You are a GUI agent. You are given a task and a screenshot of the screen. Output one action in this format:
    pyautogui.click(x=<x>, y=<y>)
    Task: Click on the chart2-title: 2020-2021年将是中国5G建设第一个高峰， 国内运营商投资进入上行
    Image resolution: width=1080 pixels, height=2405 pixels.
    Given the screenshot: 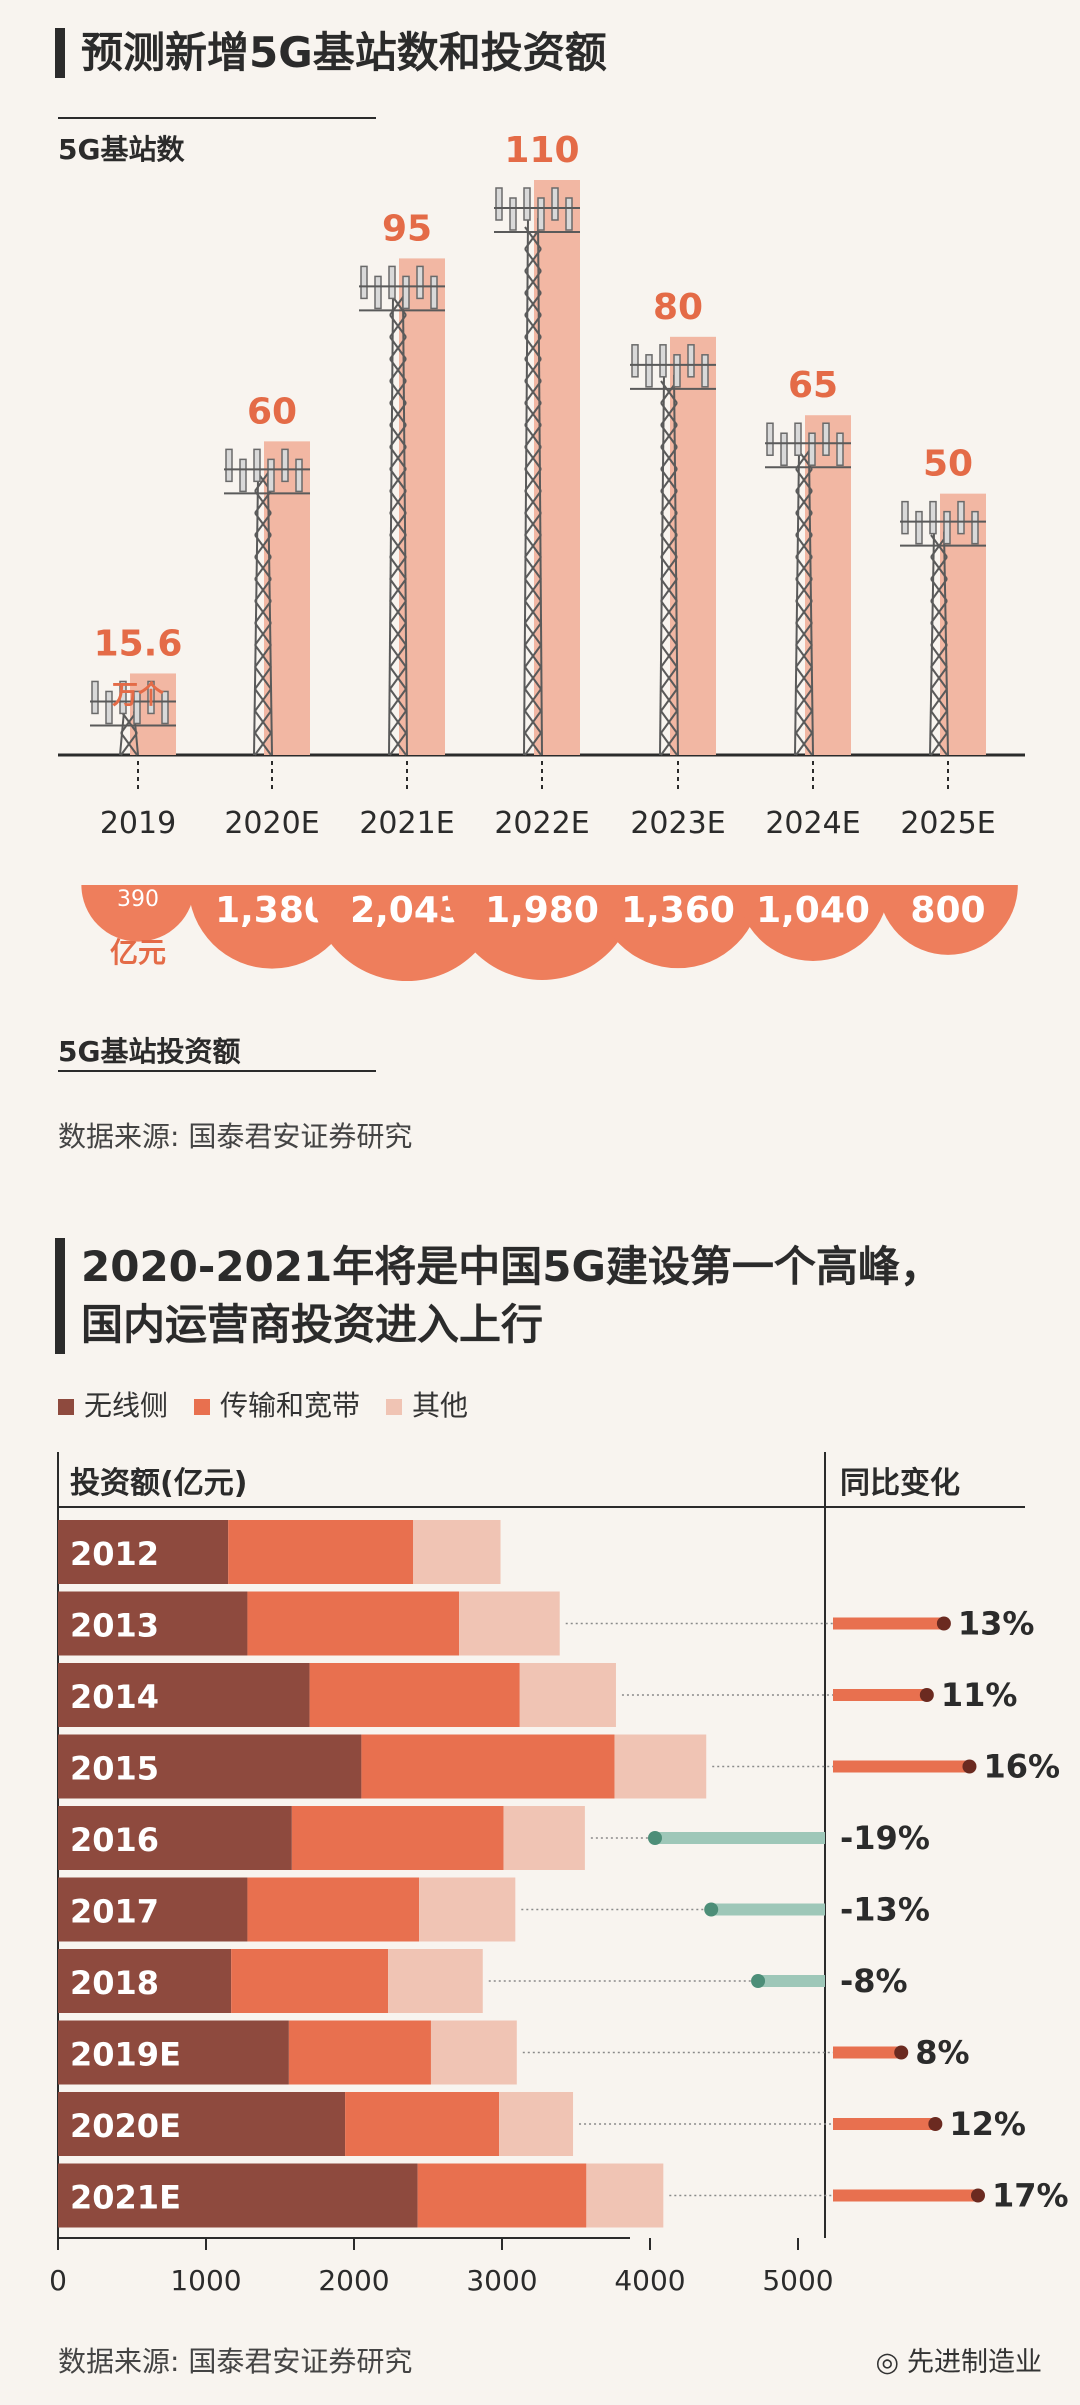 What is the action you would take?
    pyautogui.click(x=498, y=1296)
    